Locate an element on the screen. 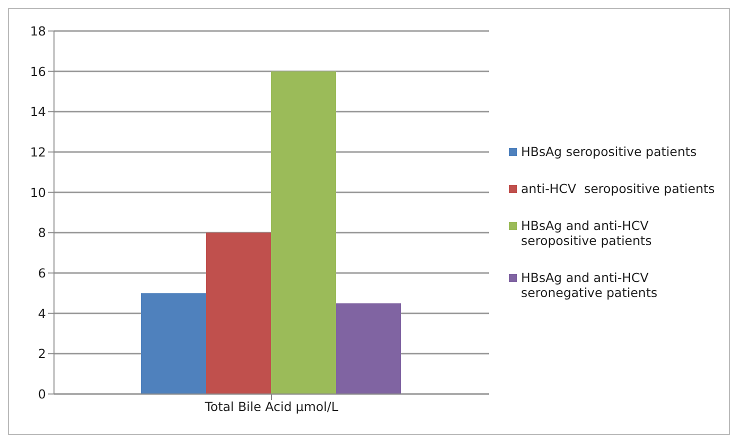 The width and height of the screenshot is (734, 437). x-tick-label: Total Bile Acid µmol/L is located at coordinates (271, 406).